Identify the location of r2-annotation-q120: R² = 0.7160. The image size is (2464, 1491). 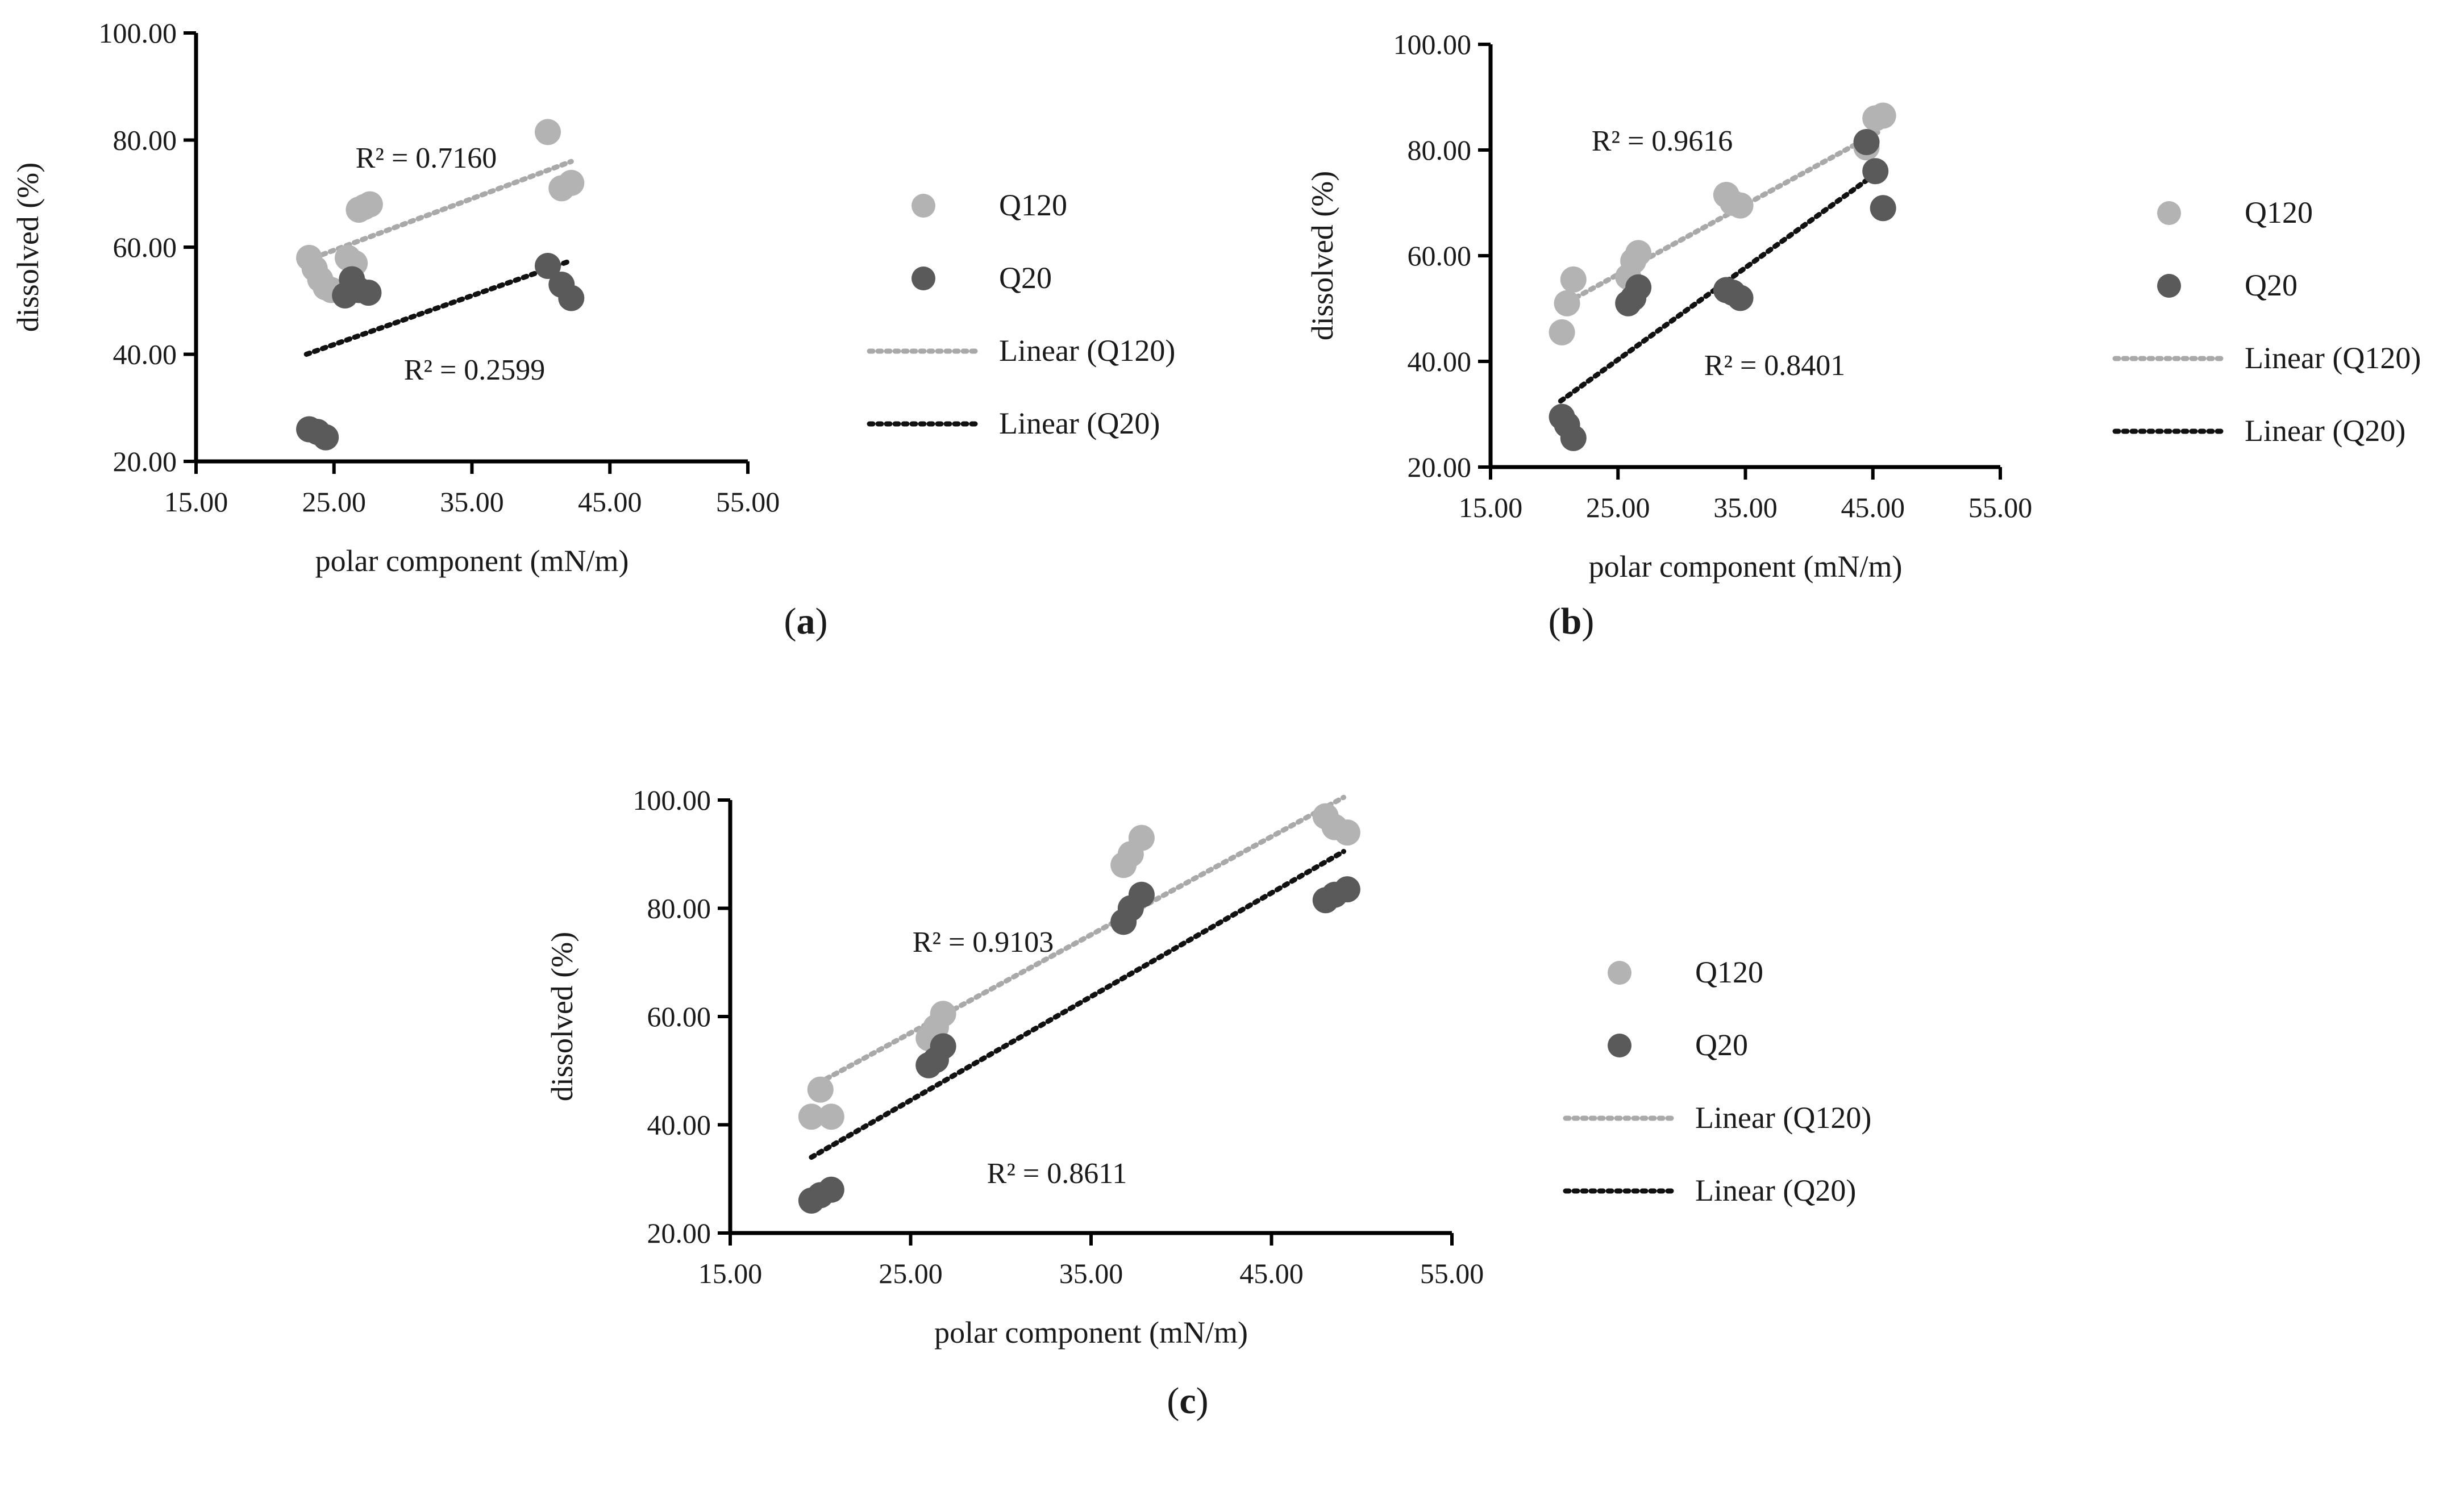
(426, 158).